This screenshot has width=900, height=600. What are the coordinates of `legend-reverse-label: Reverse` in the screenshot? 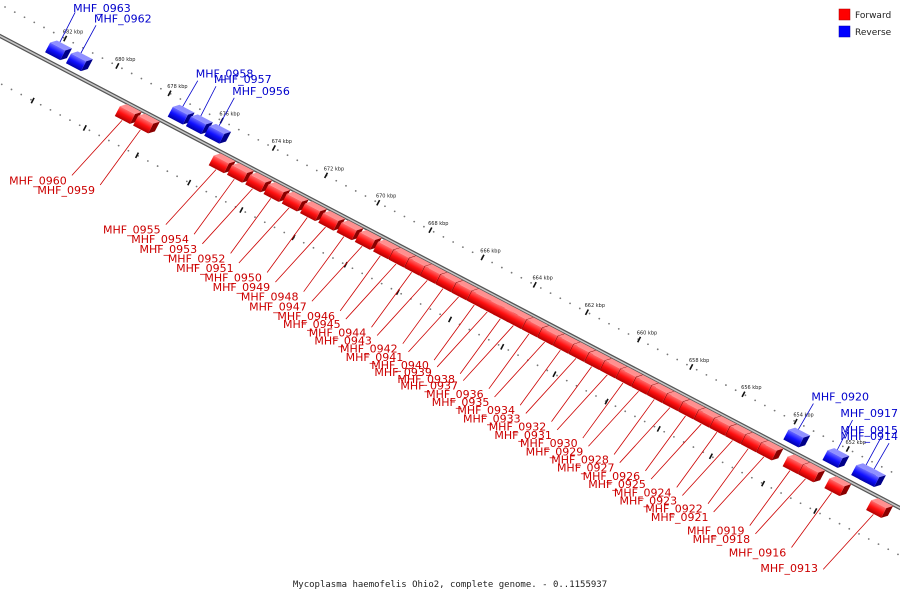 It's located at (873, 33).